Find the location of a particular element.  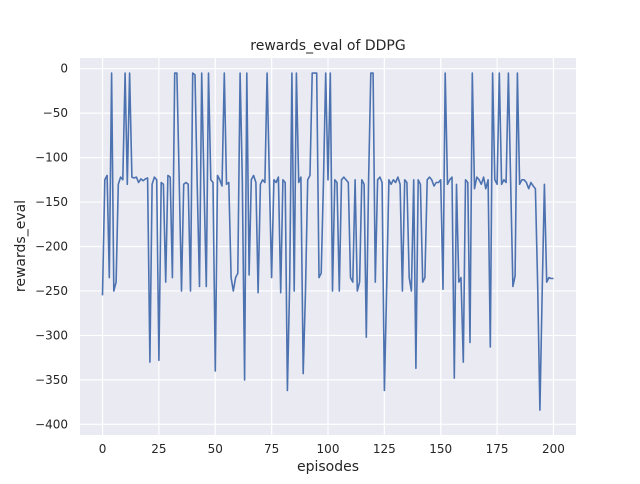

y-tick-label: 0 is located at coordinates (64, 69).